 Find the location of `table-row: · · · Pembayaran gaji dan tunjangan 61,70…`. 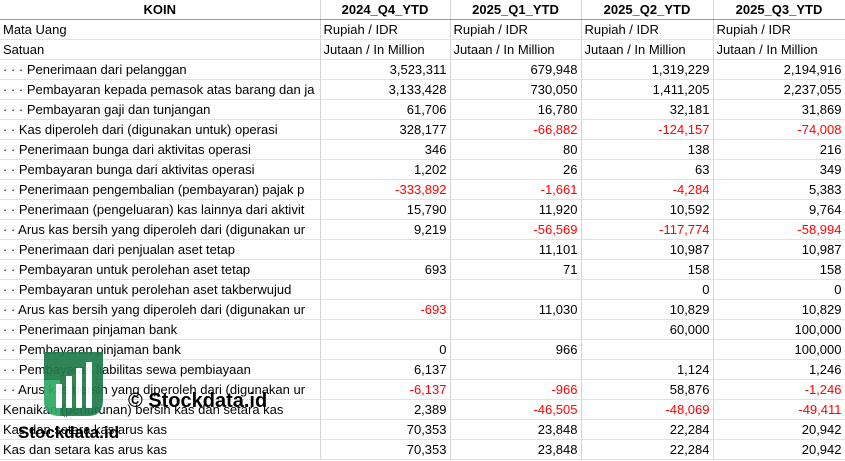

table-row: · · · Pembayaran gaji dan tunjangan 61,70… is located at coordinates (422, 109).